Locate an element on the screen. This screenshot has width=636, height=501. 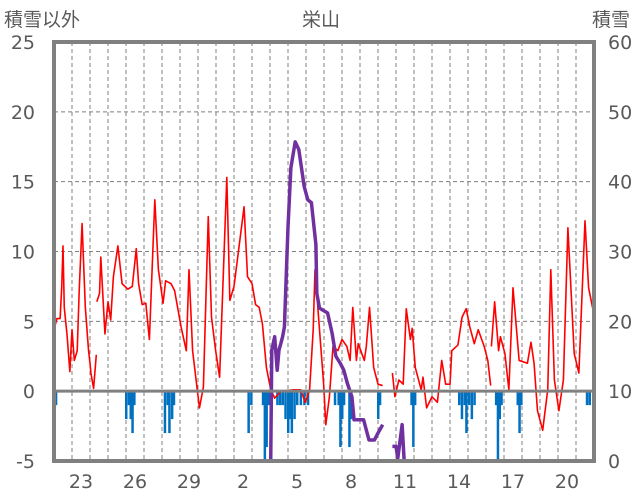
x-tick-label: 26 is located at coordinates (135, 482).